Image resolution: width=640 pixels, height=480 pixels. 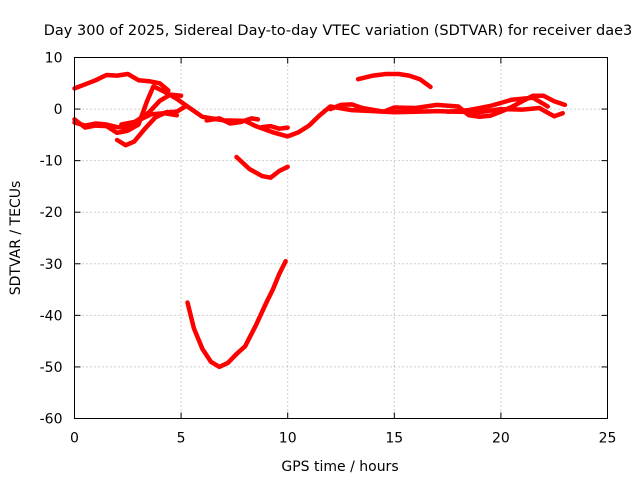 I want to click on series-arc-c, so click(x=128, y=111).